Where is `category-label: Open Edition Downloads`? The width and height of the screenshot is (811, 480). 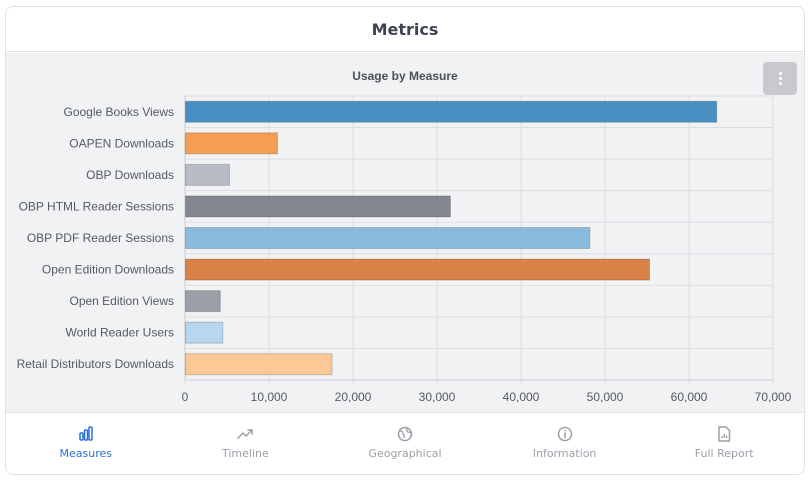
category-label: Open Edition Downloads is located at coordinates (108, 270).